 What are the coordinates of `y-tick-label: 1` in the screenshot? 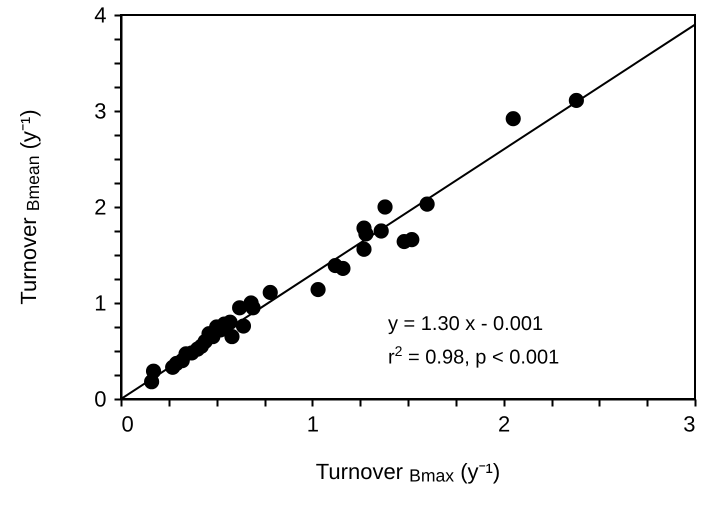 It's located at (100, 303).